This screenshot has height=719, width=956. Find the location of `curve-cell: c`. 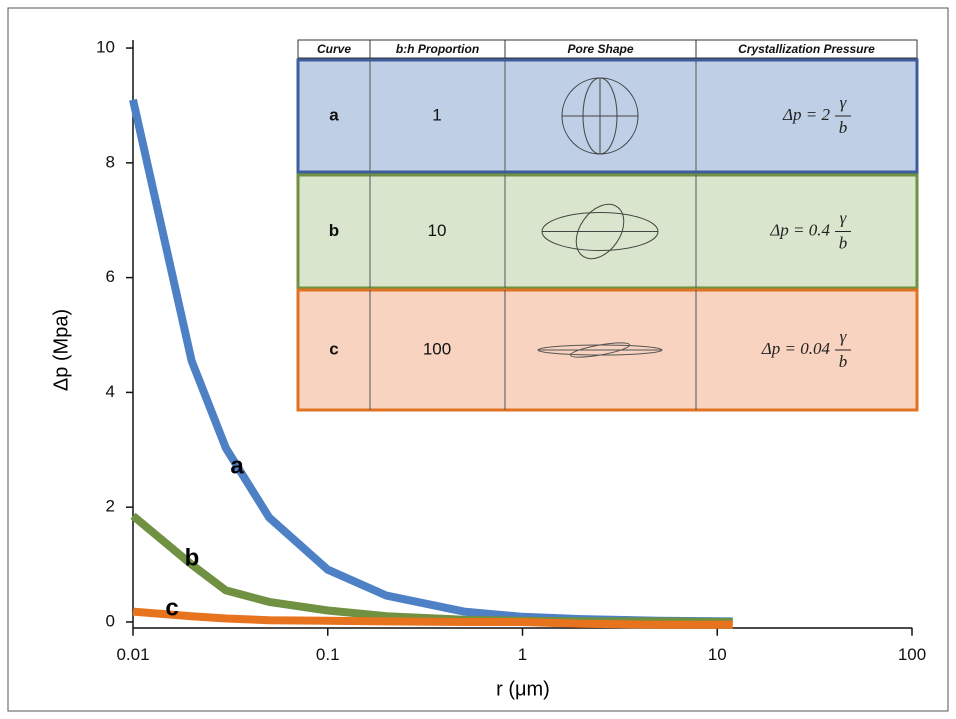

curve-cell: c is located at coordinates (333, 348).